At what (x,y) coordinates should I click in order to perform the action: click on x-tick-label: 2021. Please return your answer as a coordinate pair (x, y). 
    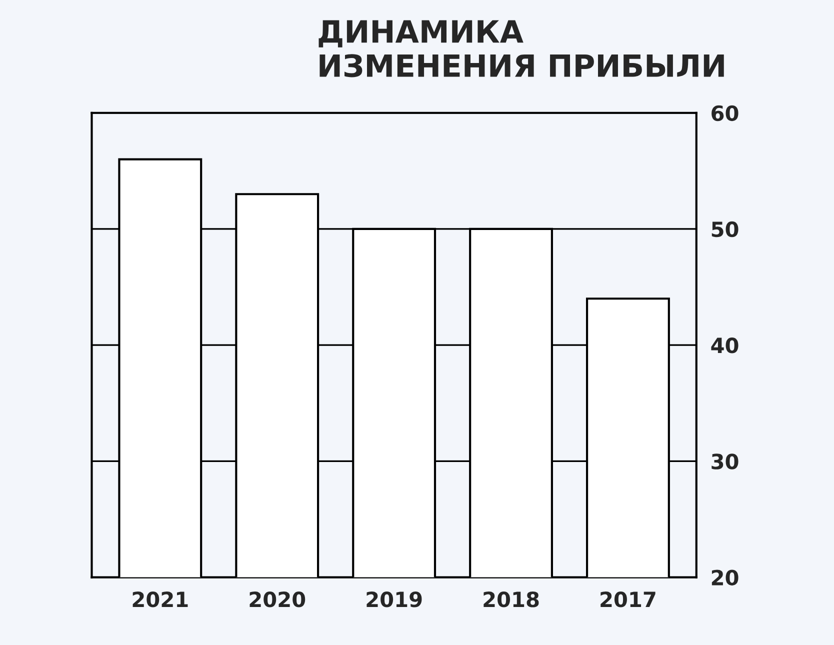
    Looking at the image, I should click on (160, 600).